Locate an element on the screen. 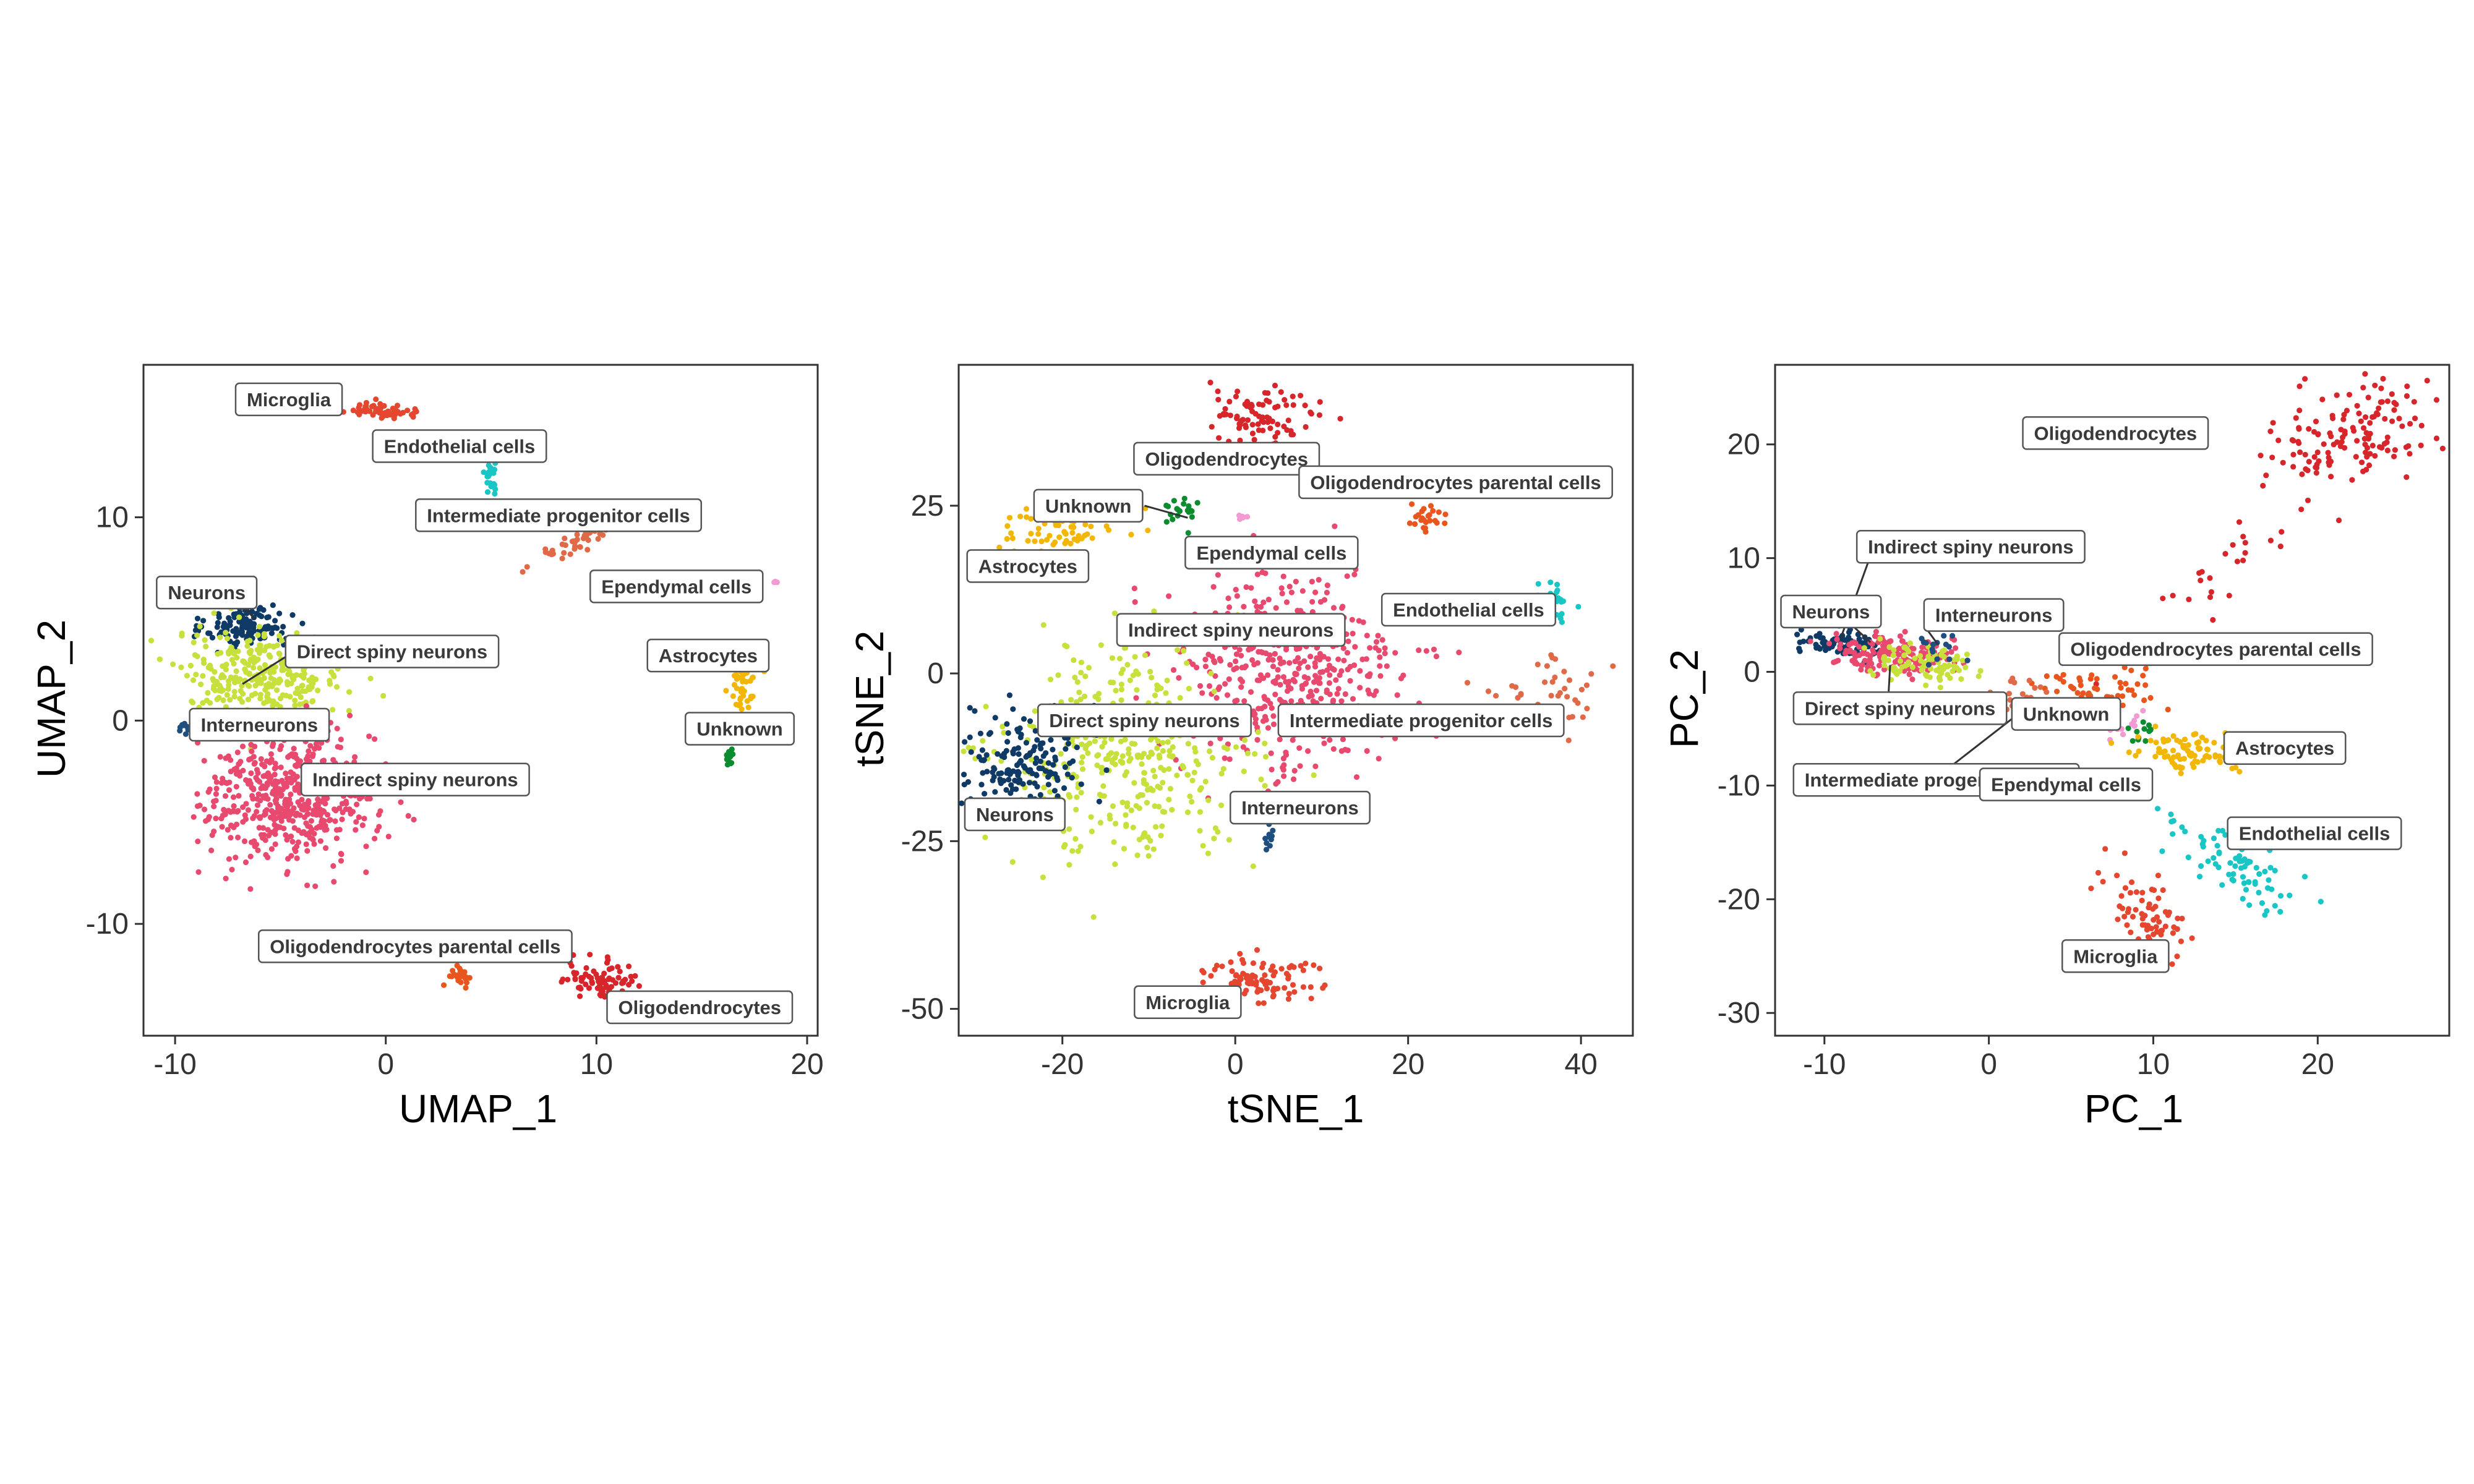  pca-label-unknown: Unknown is located at coordinates (2066, 714).